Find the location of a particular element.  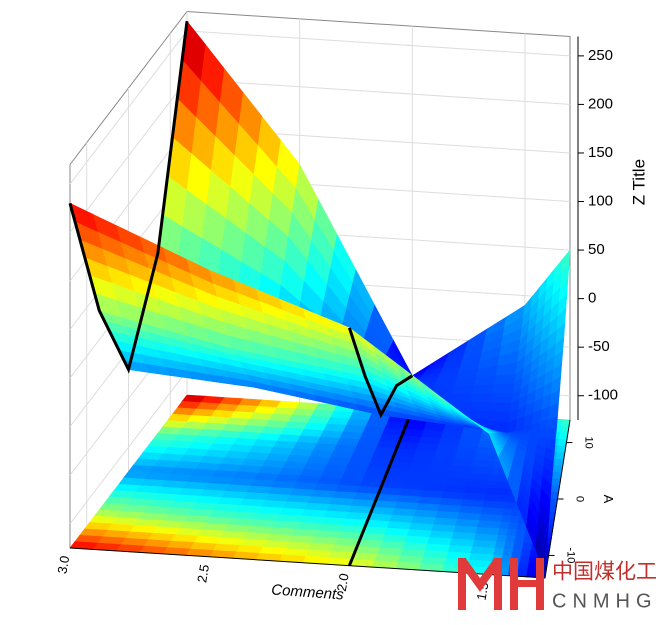

z-tick-label: 100 is located at coordinates (600, 200).